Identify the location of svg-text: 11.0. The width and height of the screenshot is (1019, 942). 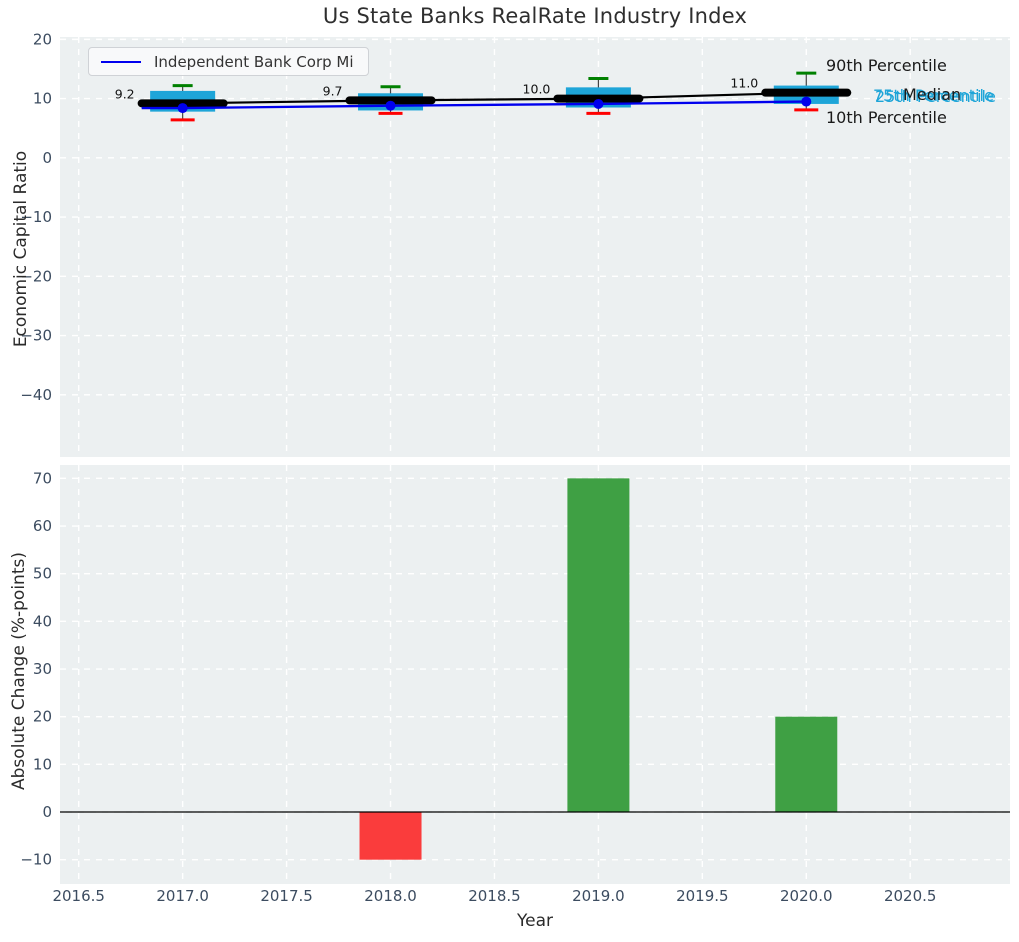
(744, 83).